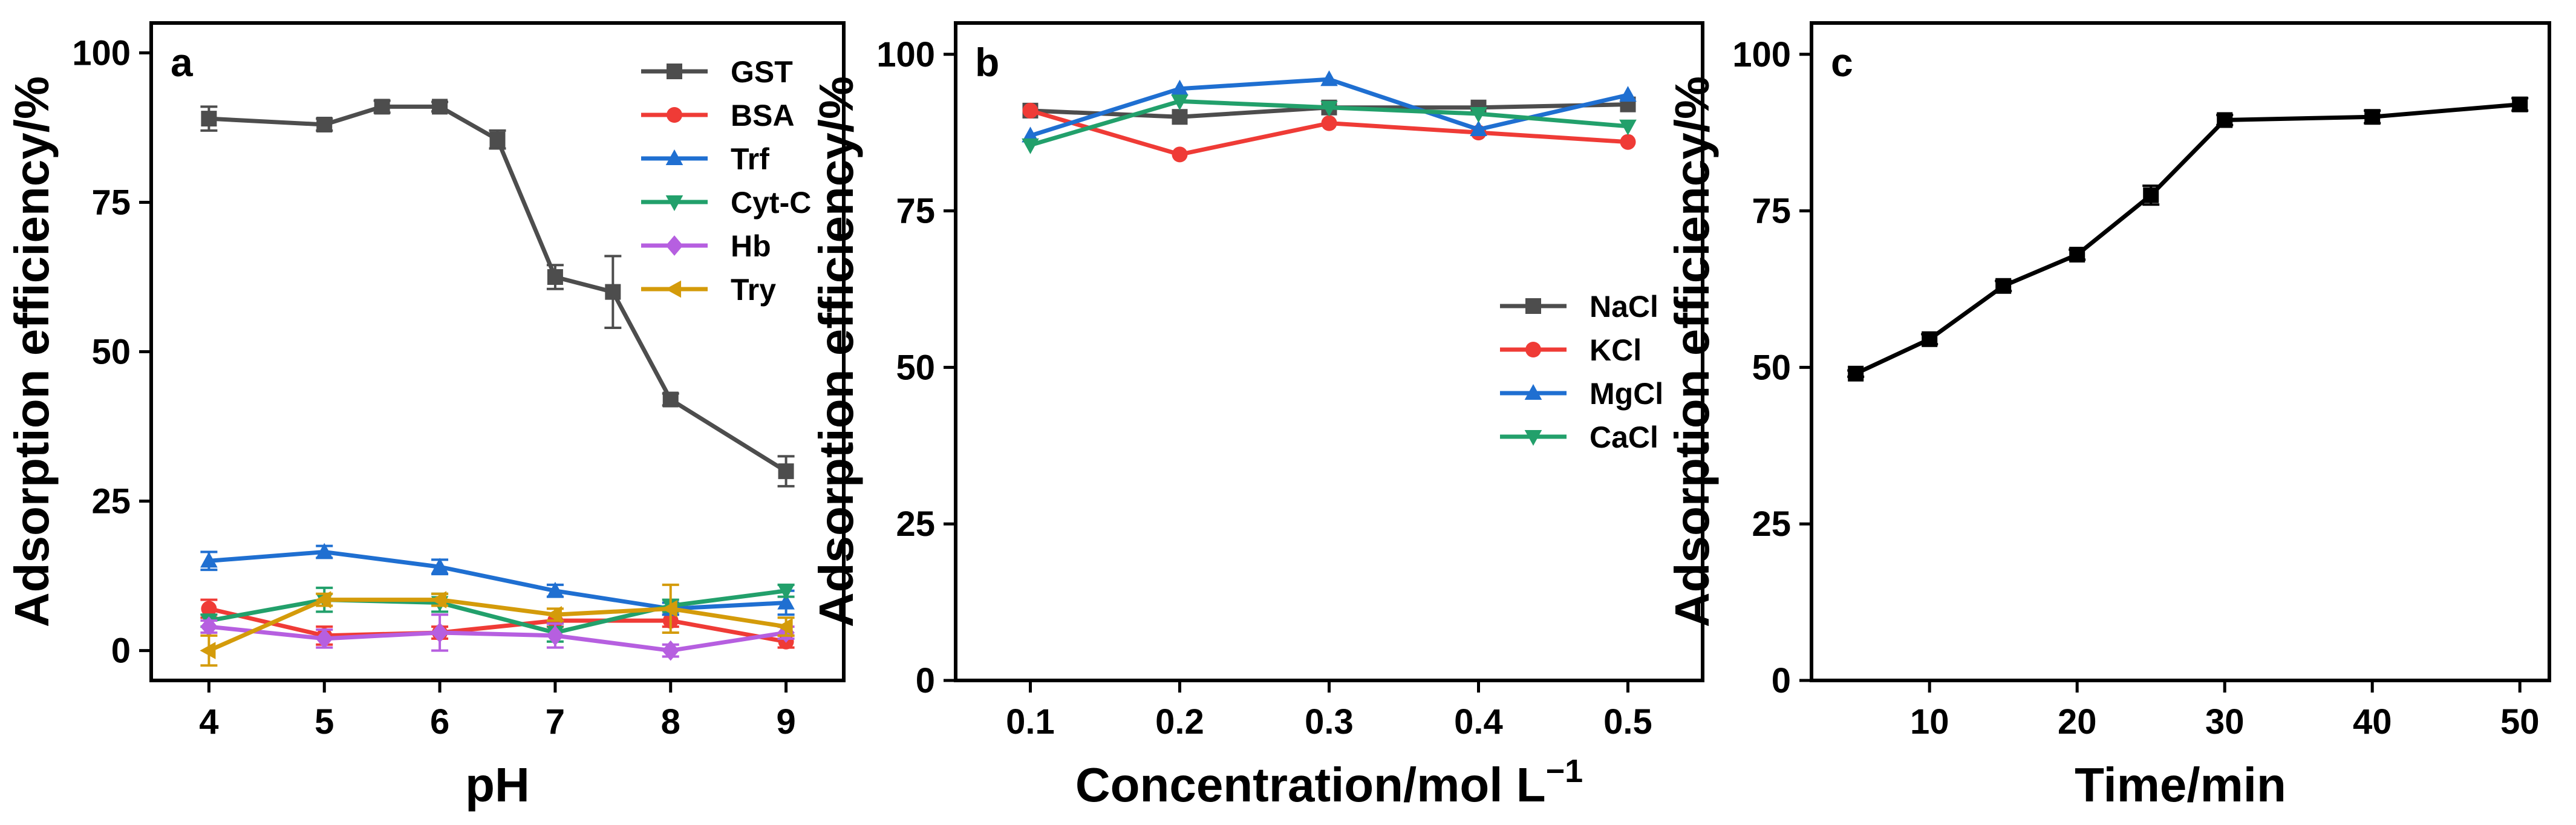 This screenshot has width=2576, height=825. What do you see at coordinates (1771, 211) in the screenshot?
I see `y-tick-label: 75` at bounding box center [1771, 211].